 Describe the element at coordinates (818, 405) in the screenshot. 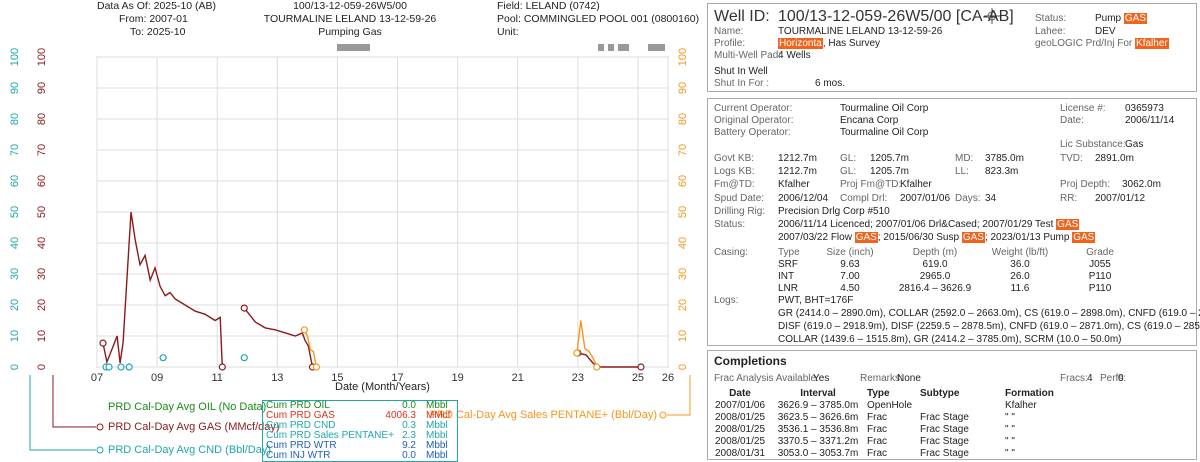

I see `interval: 3626.9 – 3785.0m` at that location.